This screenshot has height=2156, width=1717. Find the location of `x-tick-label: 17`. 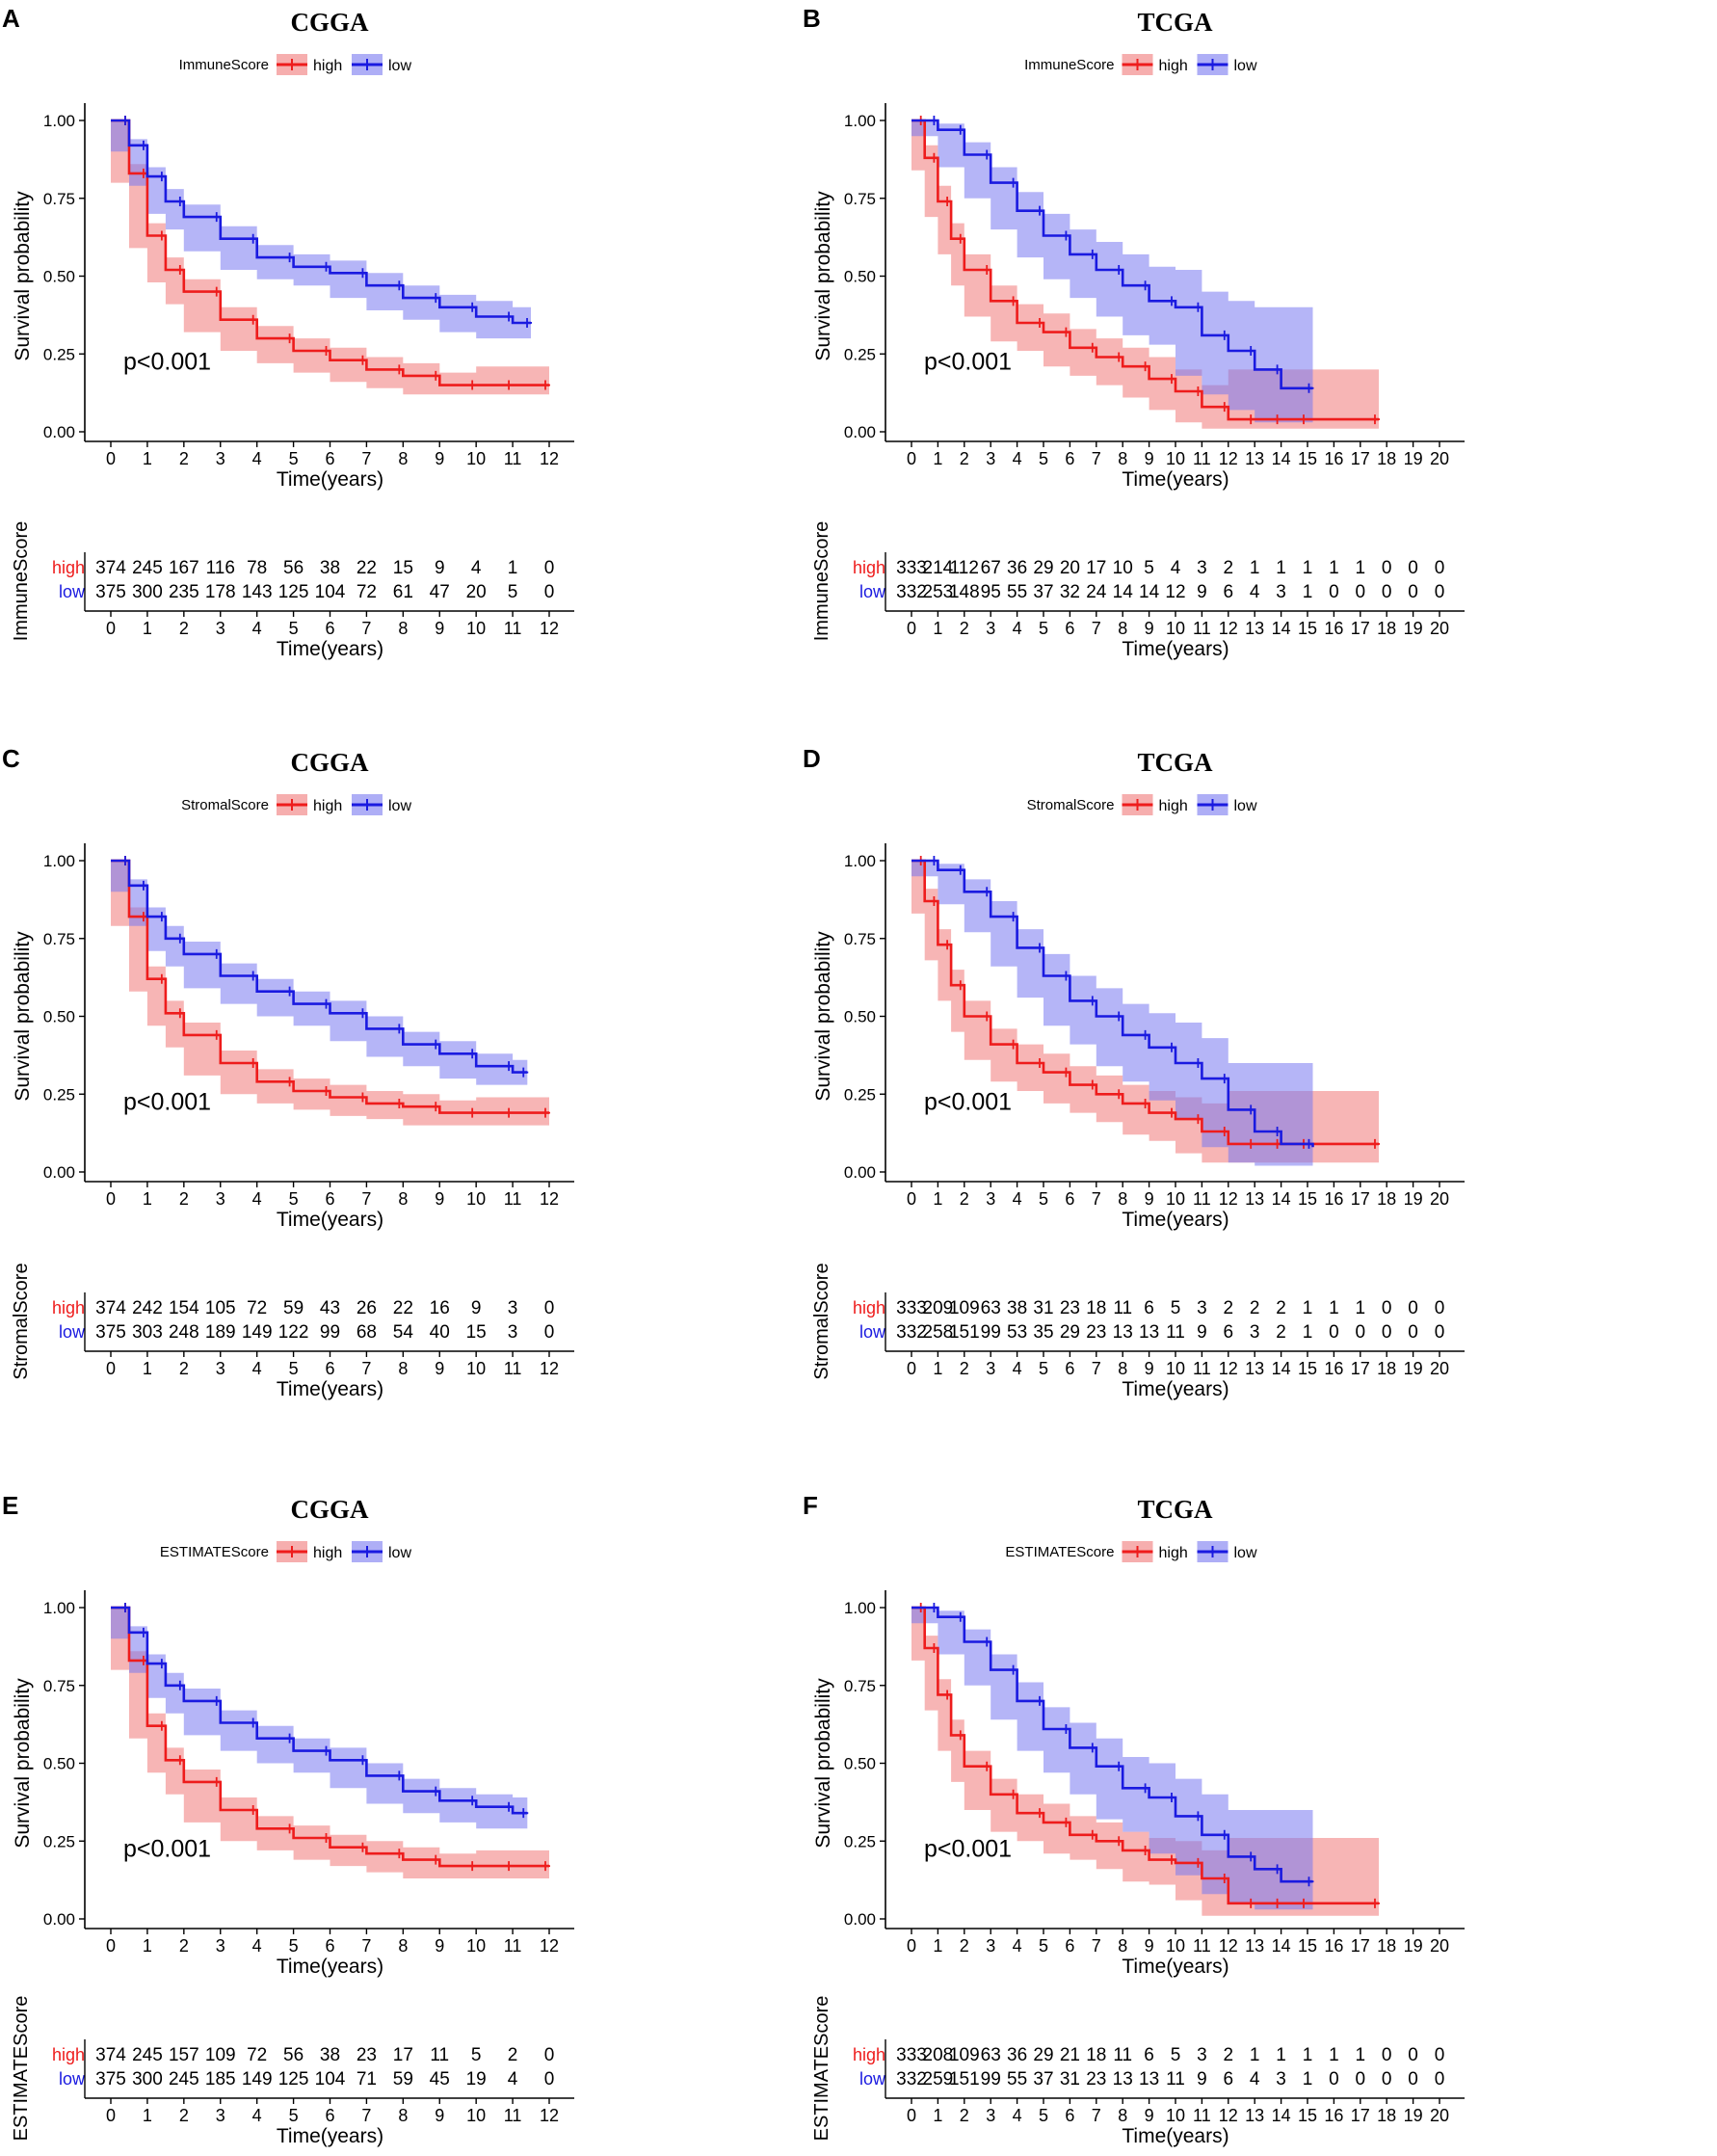

x-tick-label: 17 is located at coordinates (1360, 1199).